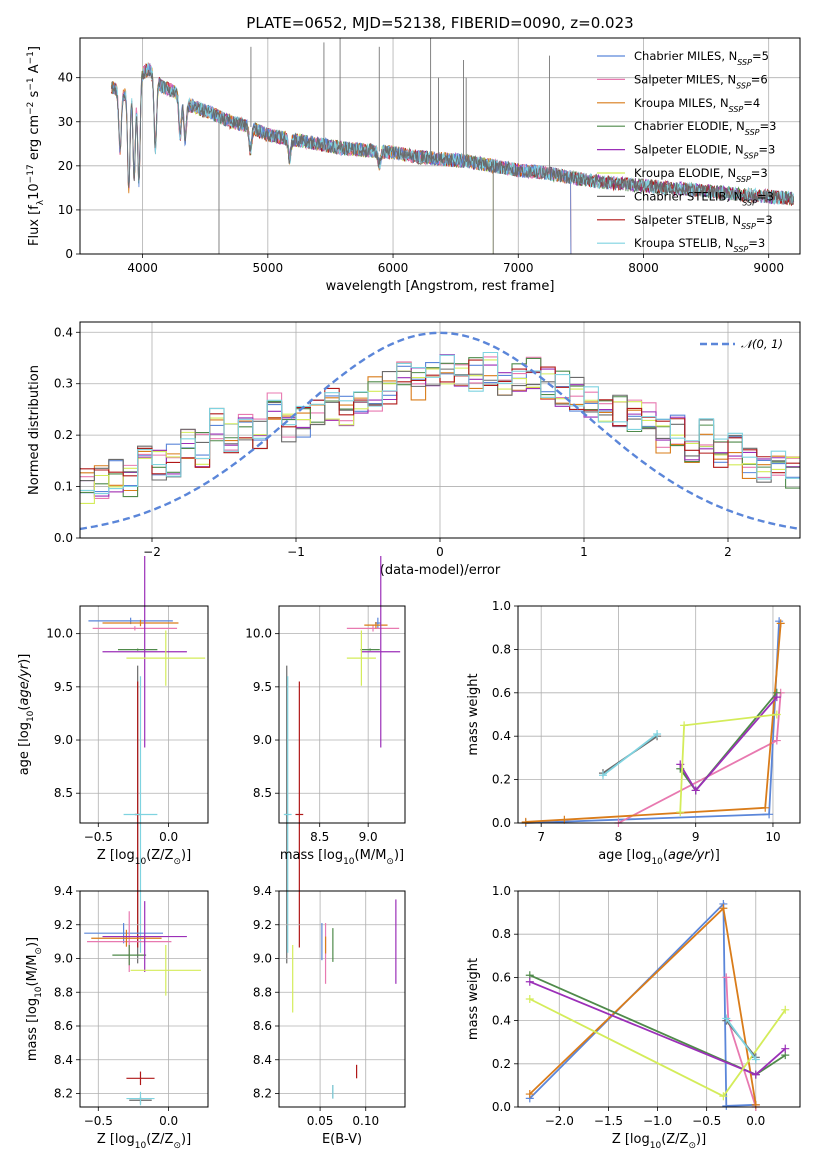  Describe the element at coordinates (559, 1121) in the screenshot. I see `x-tick-label: −2.0` at that location.